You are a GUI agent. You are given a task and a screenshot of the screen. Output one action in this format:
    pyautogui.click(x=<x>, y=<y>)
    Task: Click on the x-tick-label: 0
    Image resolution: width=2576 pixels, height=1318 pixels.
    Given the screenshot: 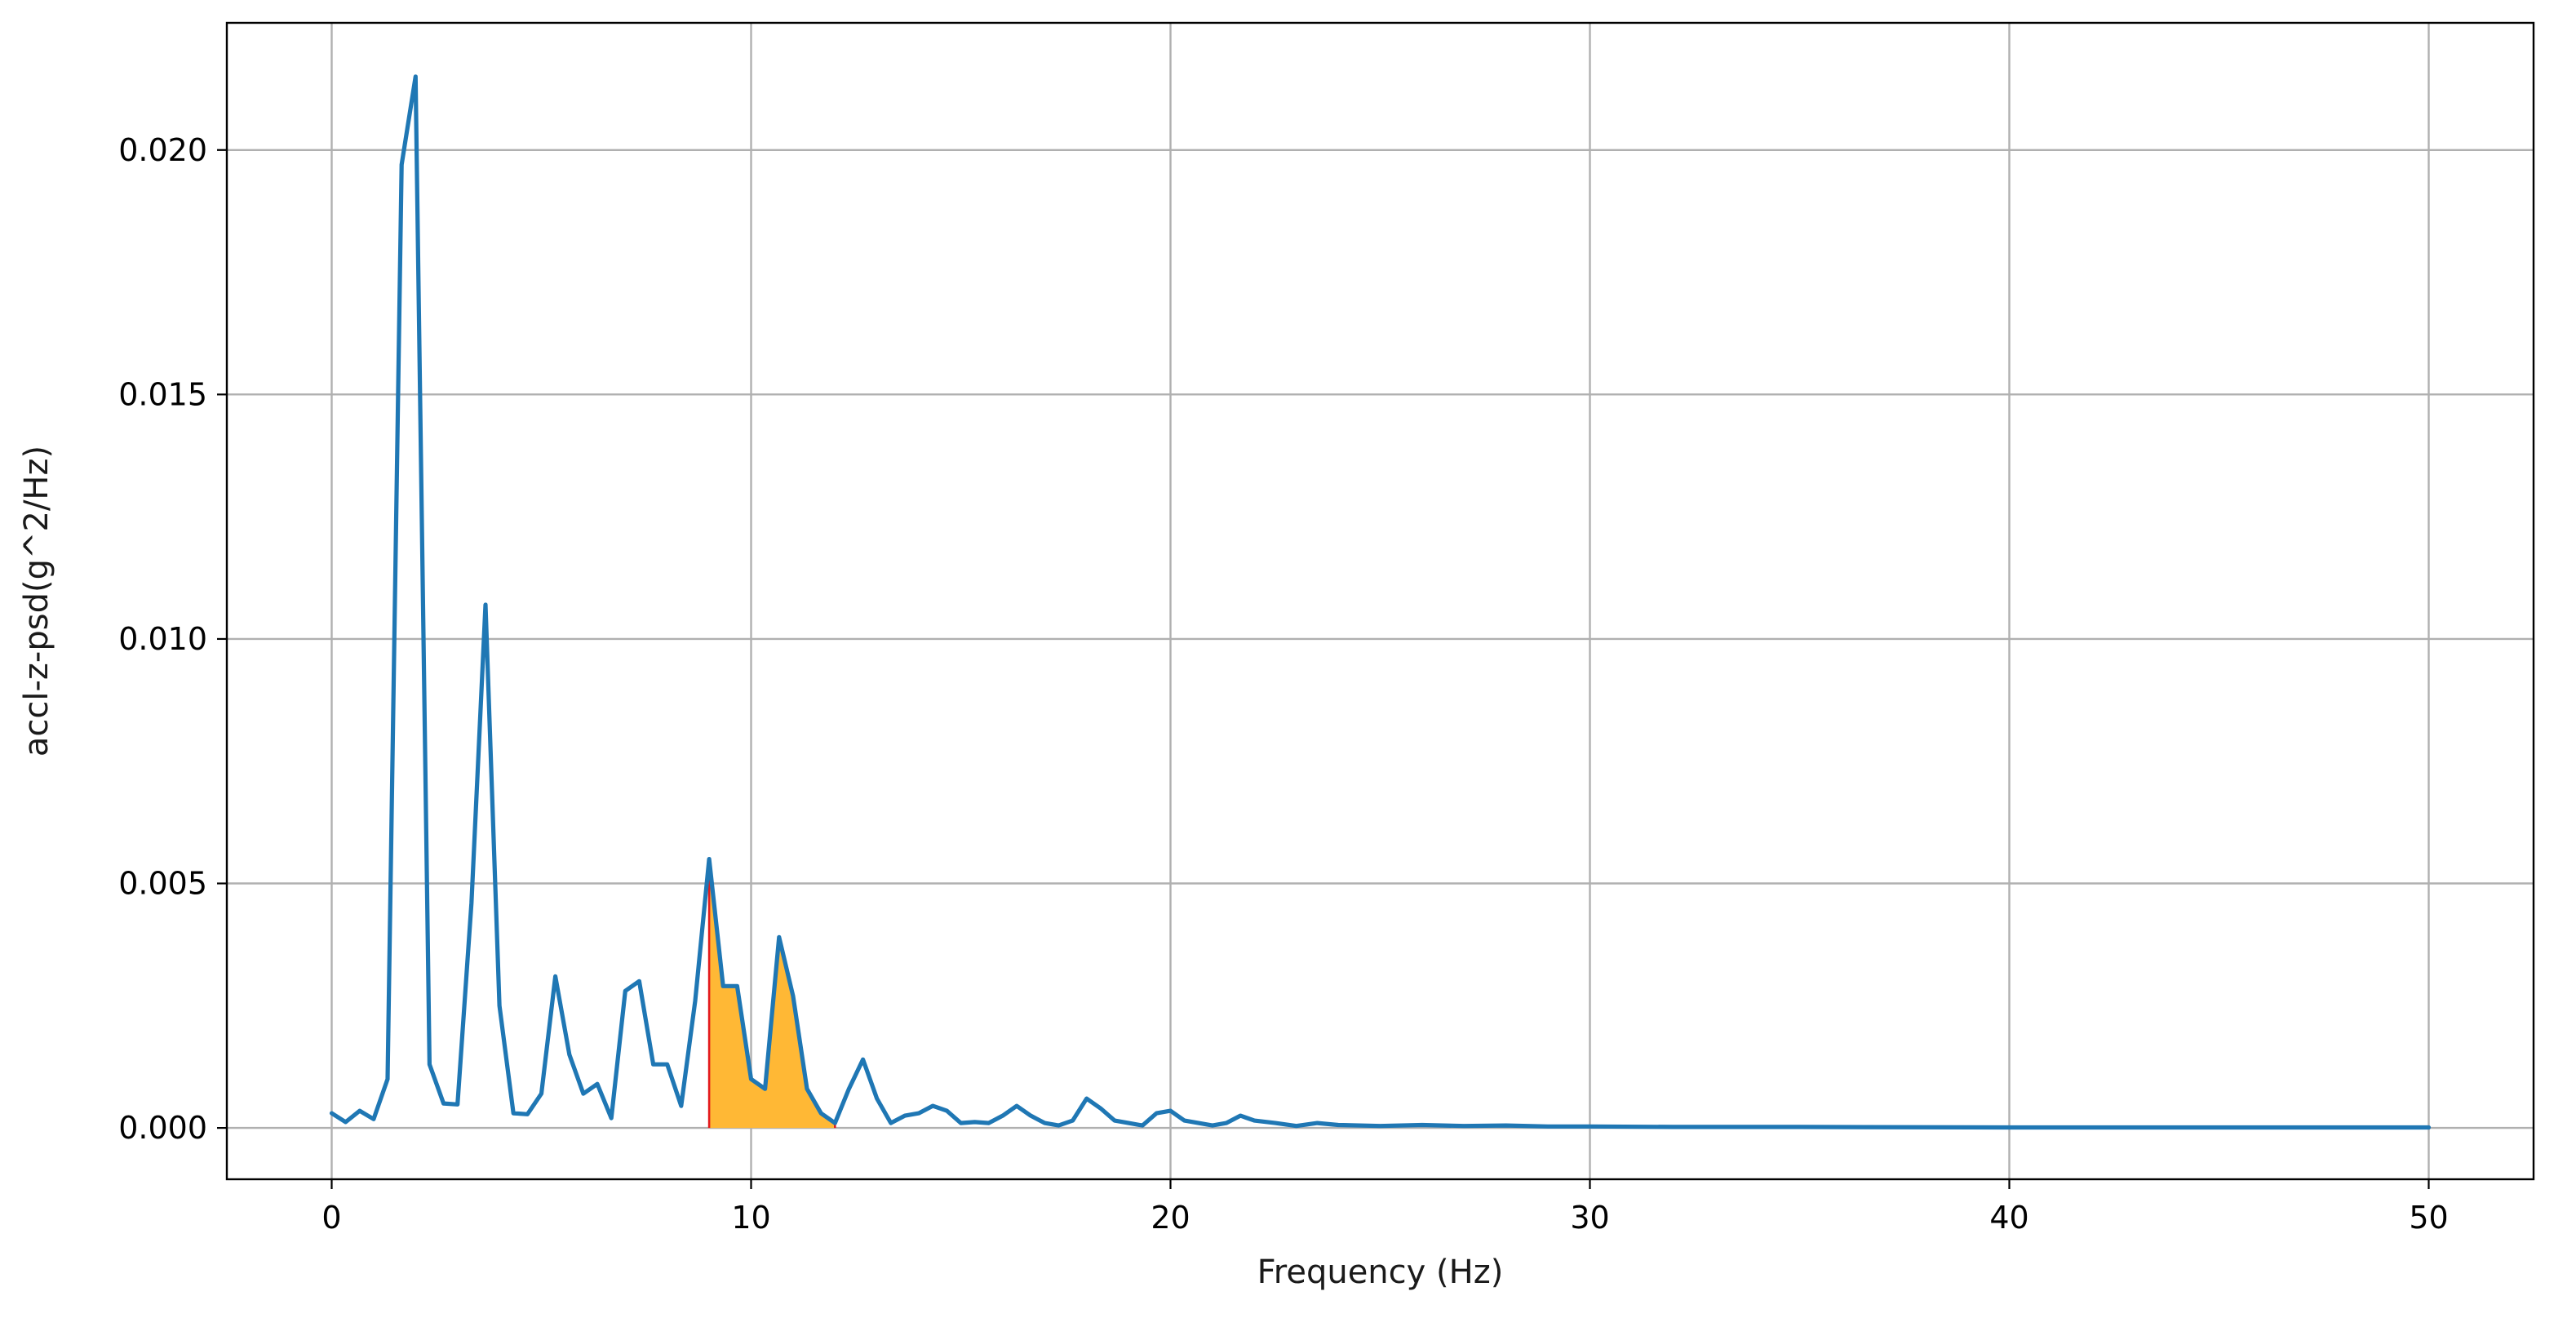 What is the action you would take?
    pyautogui.click(x=331, y=1218)
    